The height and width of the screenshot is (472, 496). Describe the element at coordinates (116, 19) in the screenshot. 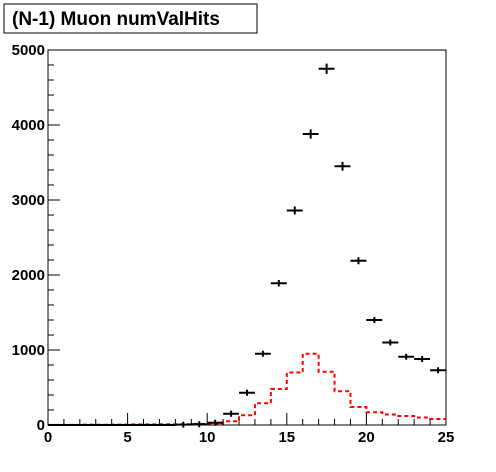

I see `chart-title: (N-1) Muon numValHits` at that location.